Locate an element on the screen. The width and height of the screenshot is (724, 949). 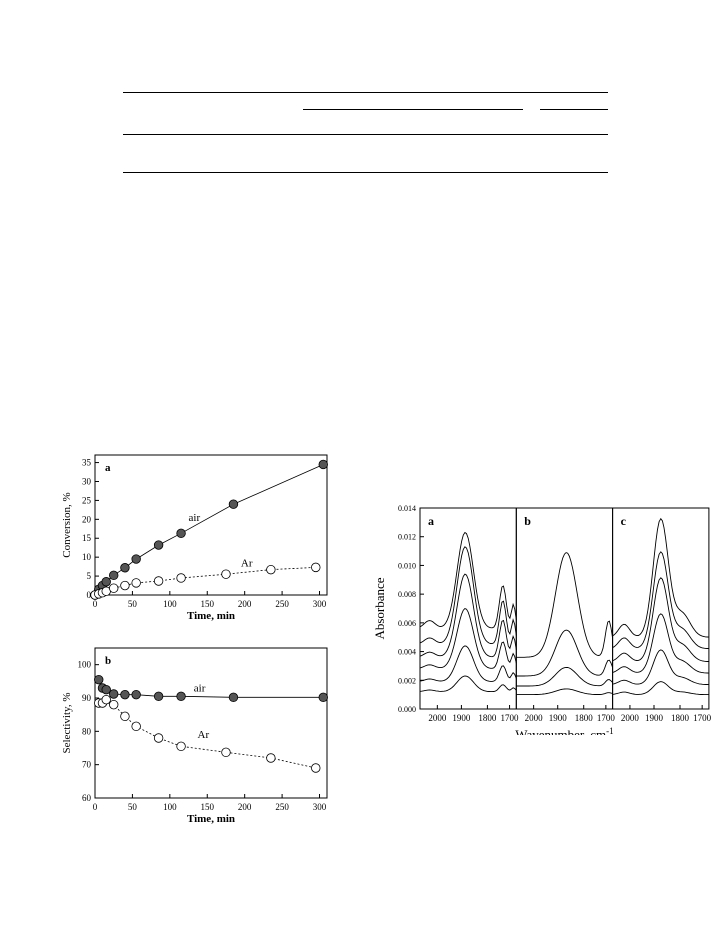
selectivity-x-tick-label: 50 is located at coordinates (133, 807).